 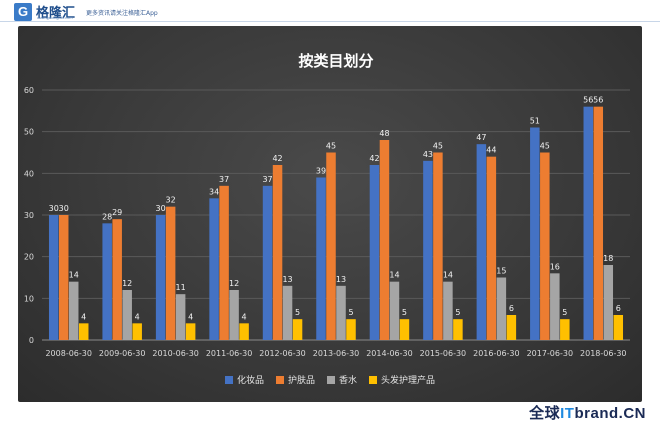 What do you see at coordinates (56, 13) in the screenshot?
I see `brand-name: 格隆汇` at bounding box center [56, 13].